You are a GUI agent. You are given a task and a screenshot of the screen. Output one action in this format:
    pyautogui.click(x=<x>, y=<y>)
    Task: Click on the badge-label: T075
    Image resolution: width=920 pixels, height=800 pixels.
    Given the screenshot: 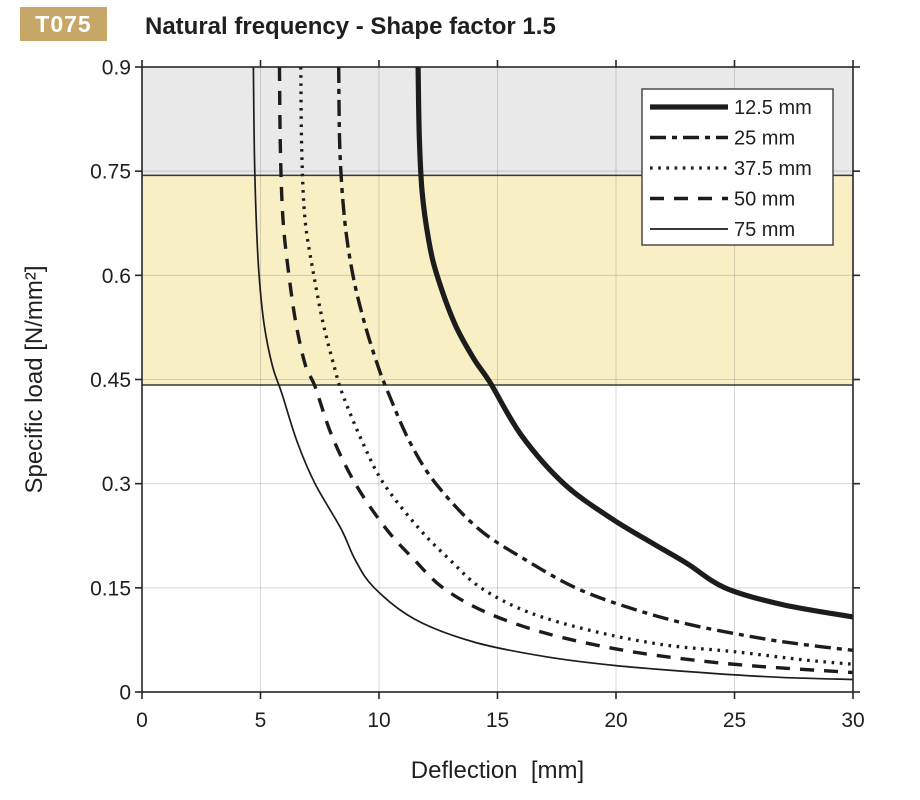 What is the action you would take?
    pyautogui.click(x=63, y=24)
    